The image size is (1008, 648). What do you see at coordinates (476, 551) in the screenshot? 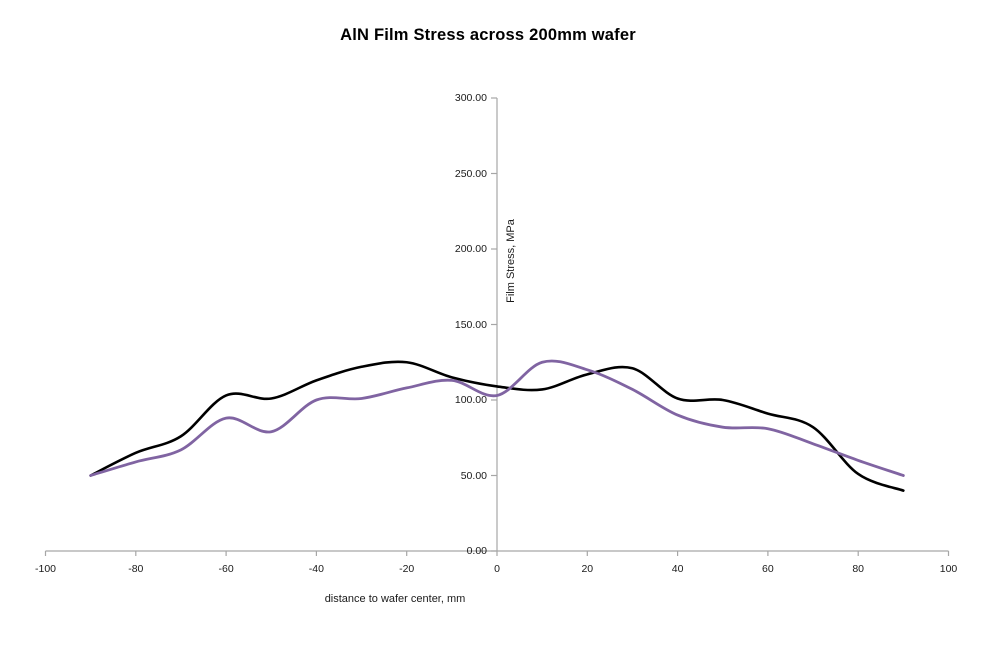
I see `y-tick-label: 0.00` at bounding box center [476, 551].